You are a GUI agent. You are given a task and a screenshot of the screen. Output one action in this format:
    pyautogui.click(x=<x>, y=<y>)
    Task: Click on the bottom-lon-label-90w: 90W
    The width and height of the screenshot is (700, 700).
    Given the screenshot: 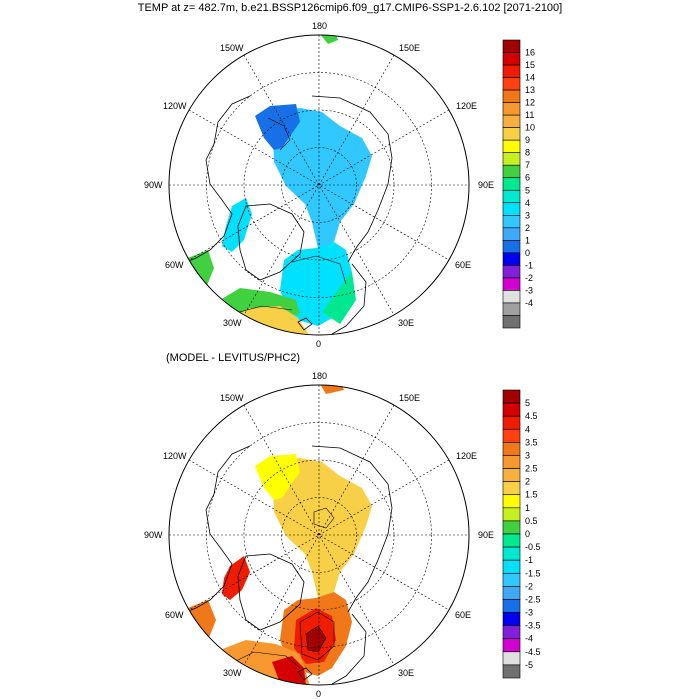 What is the action you would take?
    pyautogui.click(x=153, y=535)
    